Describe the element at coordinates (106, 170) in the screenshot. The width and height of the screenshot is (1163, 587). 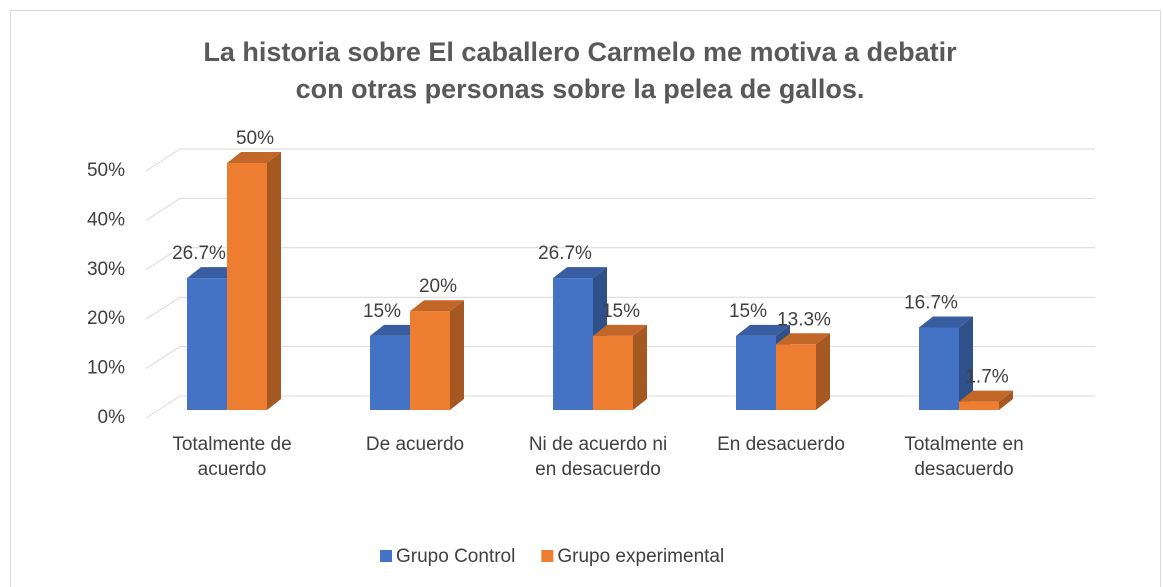
I see `y-tick-label: 50%` at that location.